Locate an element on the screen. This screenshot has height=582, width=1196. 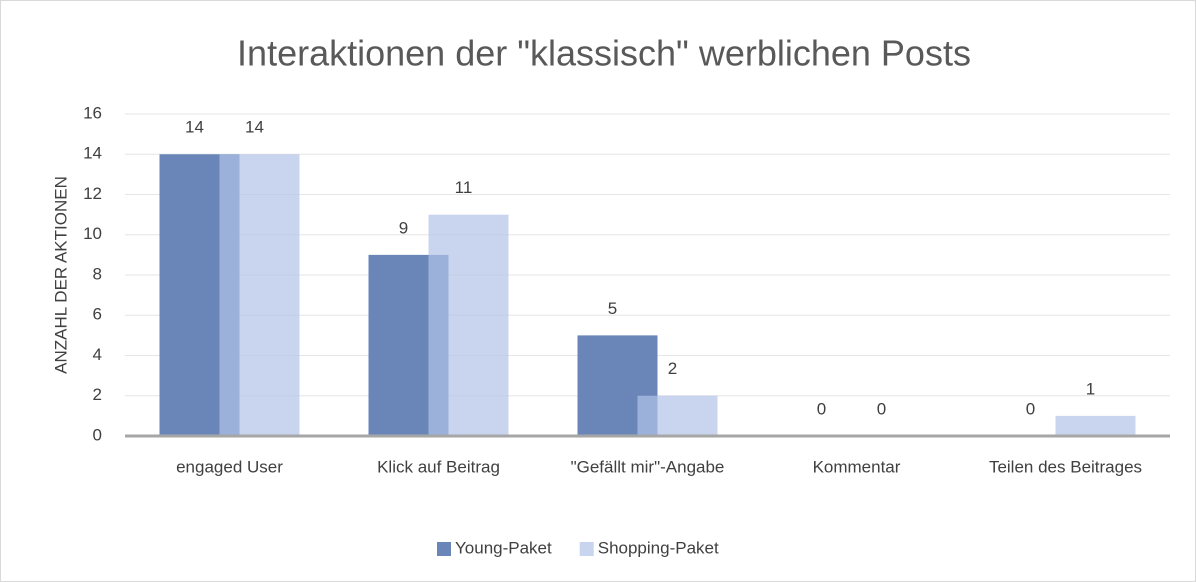
data-label: 5 is located at coordinates (612, 308).